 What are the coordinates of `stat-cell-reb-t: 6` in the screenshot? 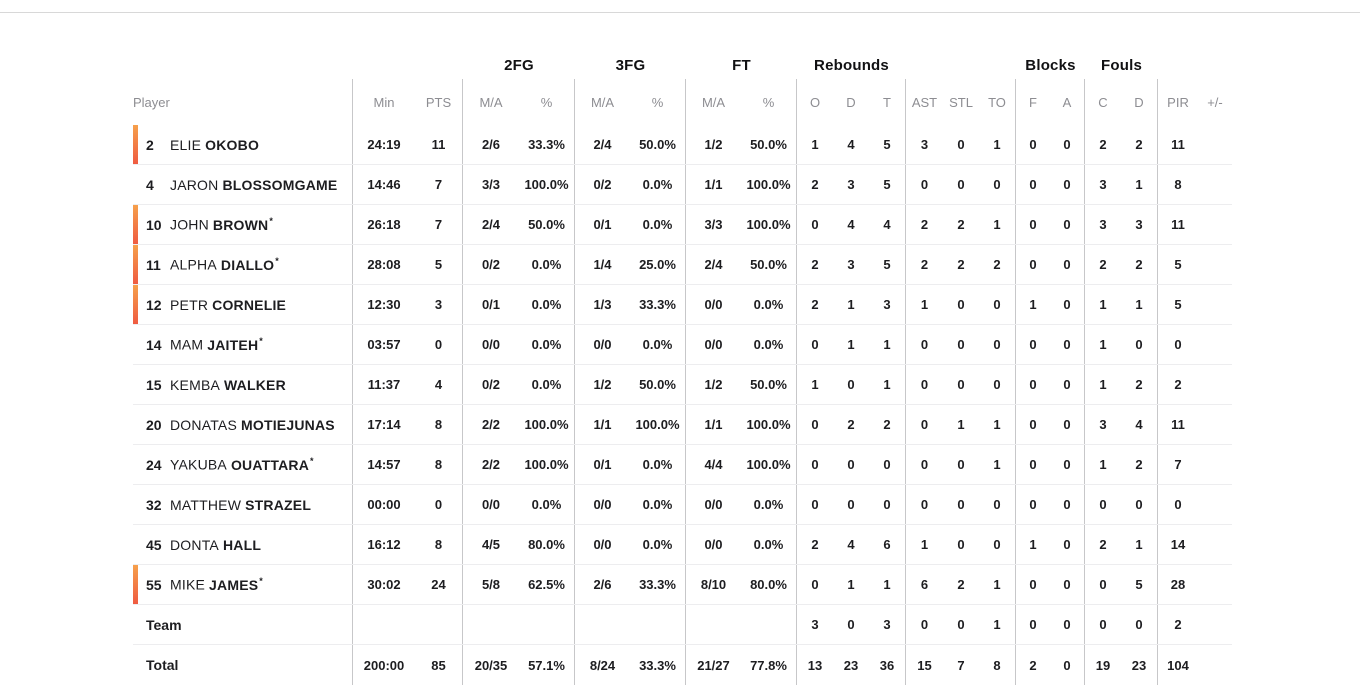 It's located at (887, 544).